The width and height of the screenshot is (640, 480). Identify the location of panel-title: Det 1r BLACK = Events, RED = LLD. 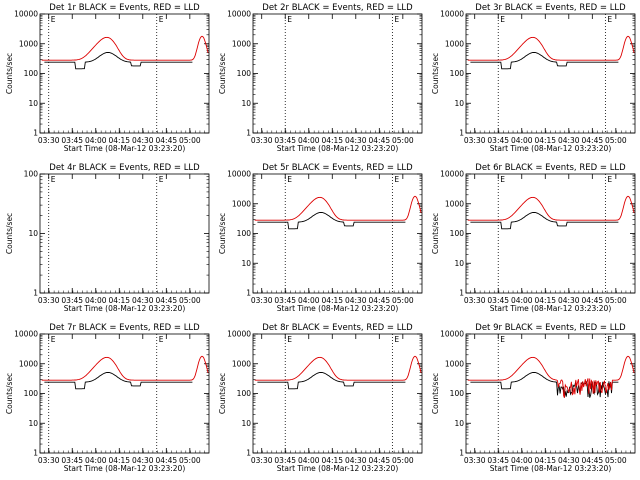
(124, 8).